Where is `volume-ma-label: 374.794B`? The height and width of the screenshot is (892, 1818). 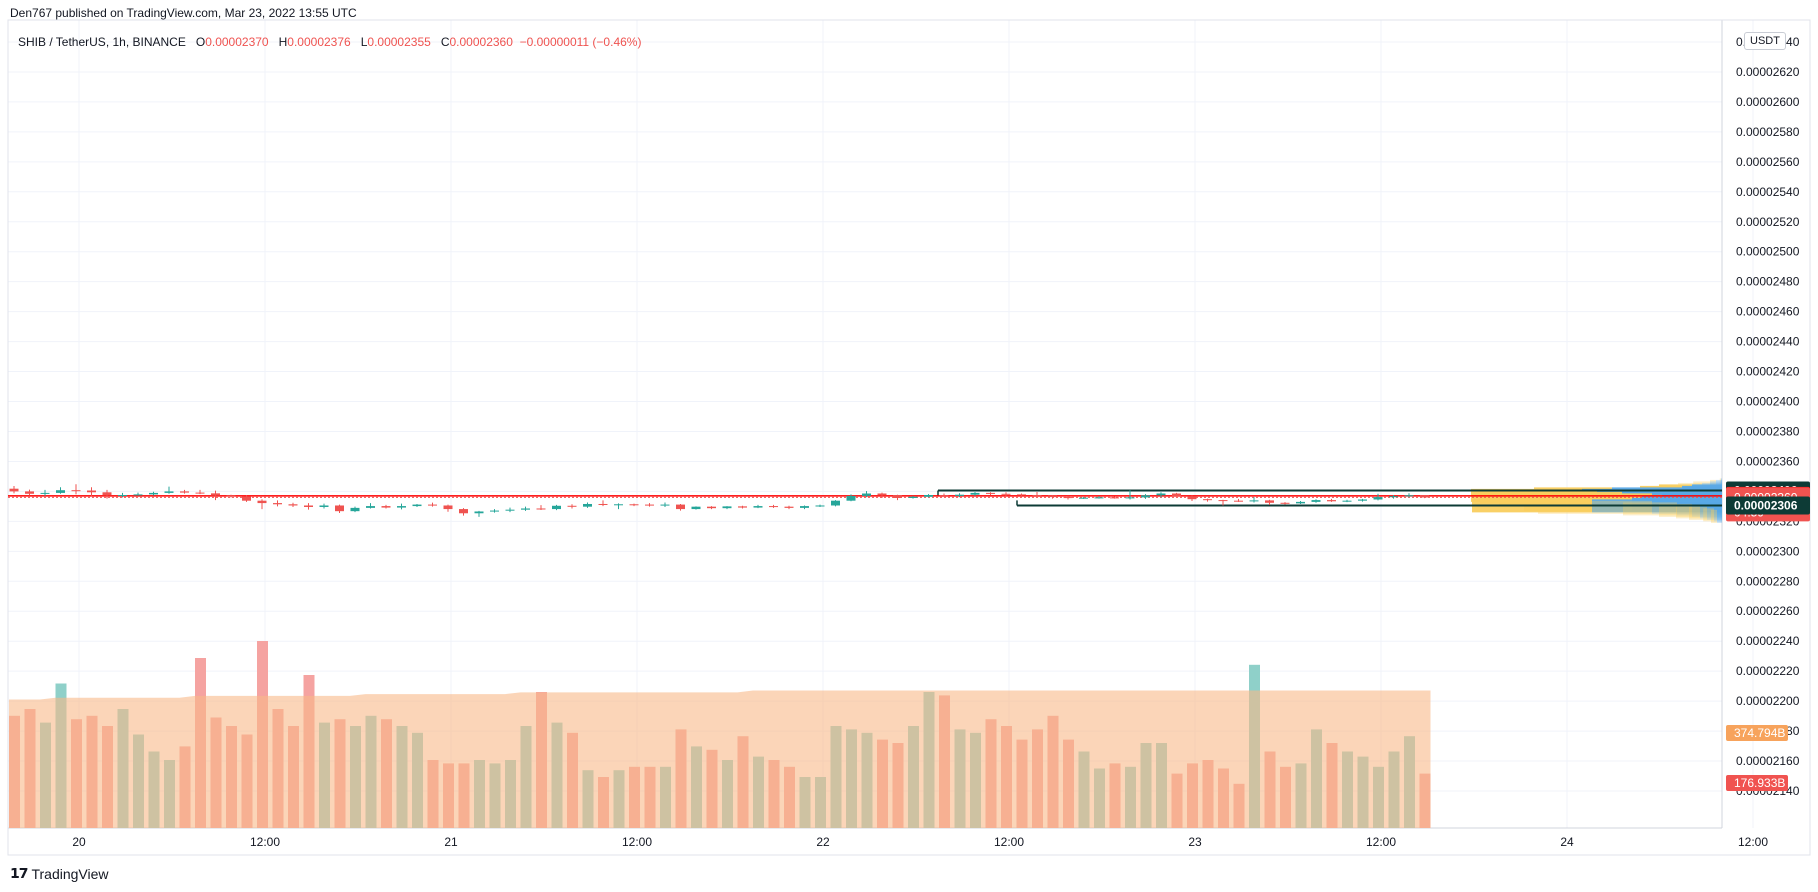
volume-ma-label: 374.794B is located at coordinates (1759, 733).